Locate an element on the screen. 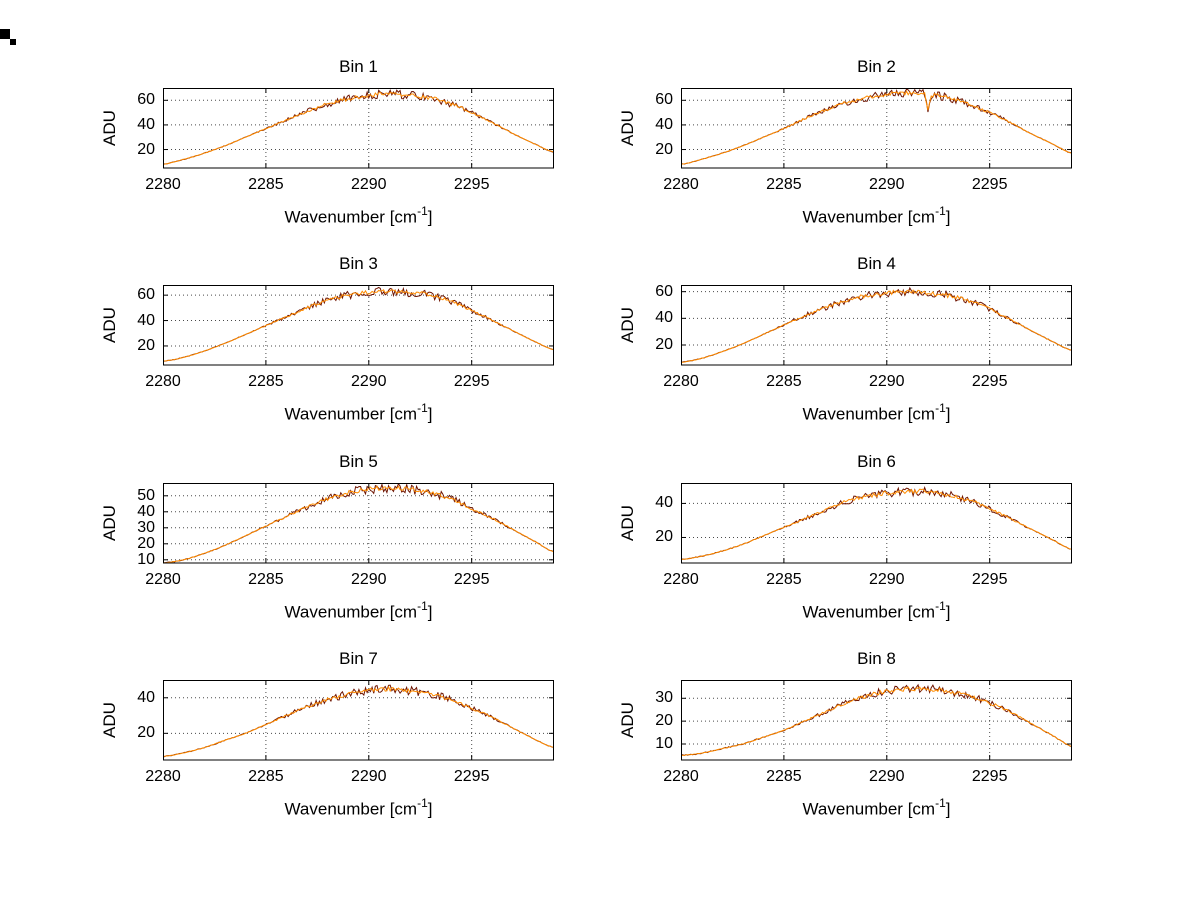 This screenshot has width=1200, height=901. plot-title: Bin 7 is located at coordinates (358, 658).